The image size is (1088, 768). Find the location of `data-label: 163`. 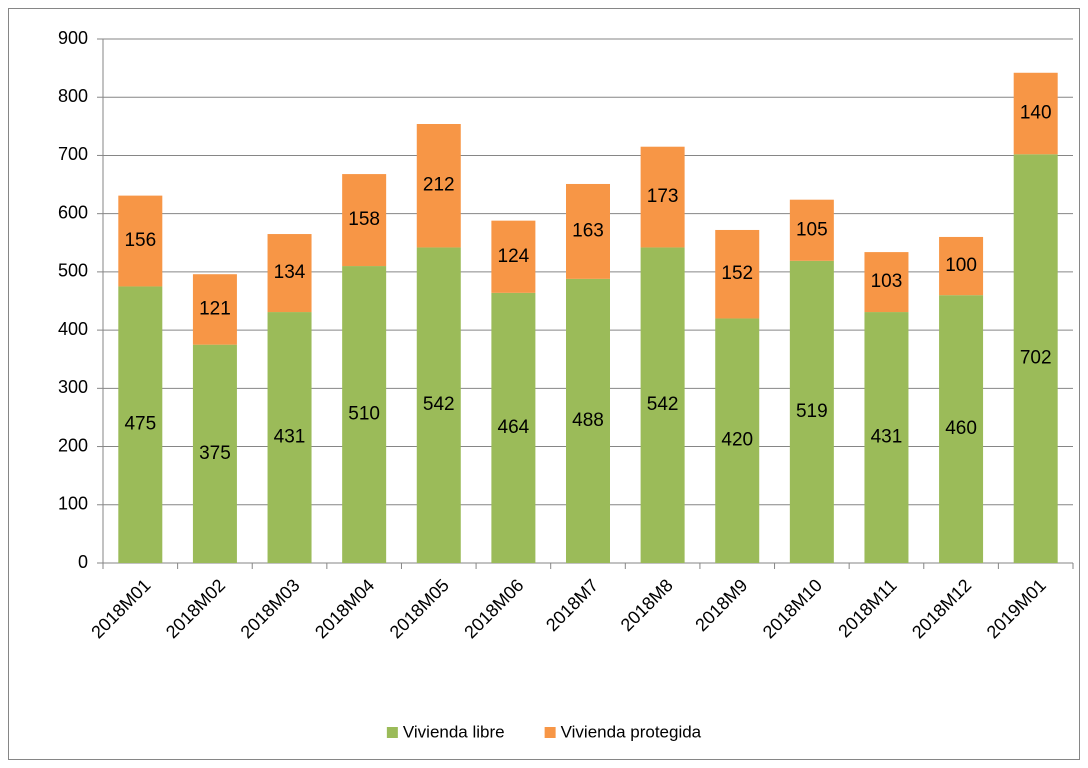

data-label: 163 is located at coordinates (588, 230).